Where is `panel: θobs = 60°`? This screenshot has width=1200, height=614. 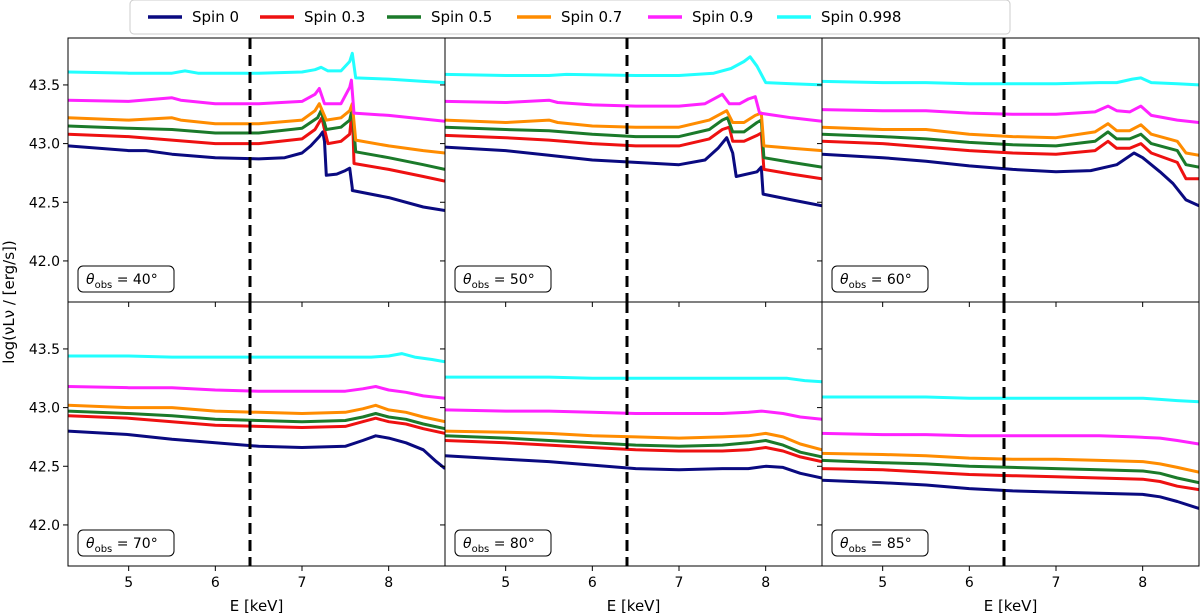
panel: θobs = 60° is located at coordinates (1008, 172).